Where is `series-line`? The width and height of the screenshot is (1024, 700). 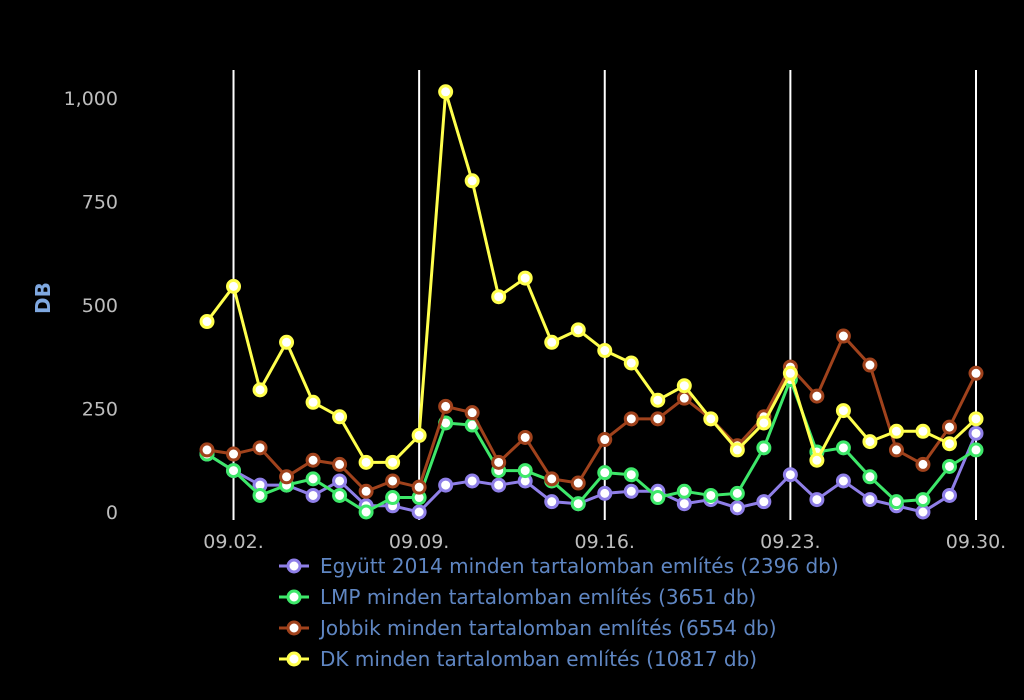 series-line is located at coordinates (592, 473).